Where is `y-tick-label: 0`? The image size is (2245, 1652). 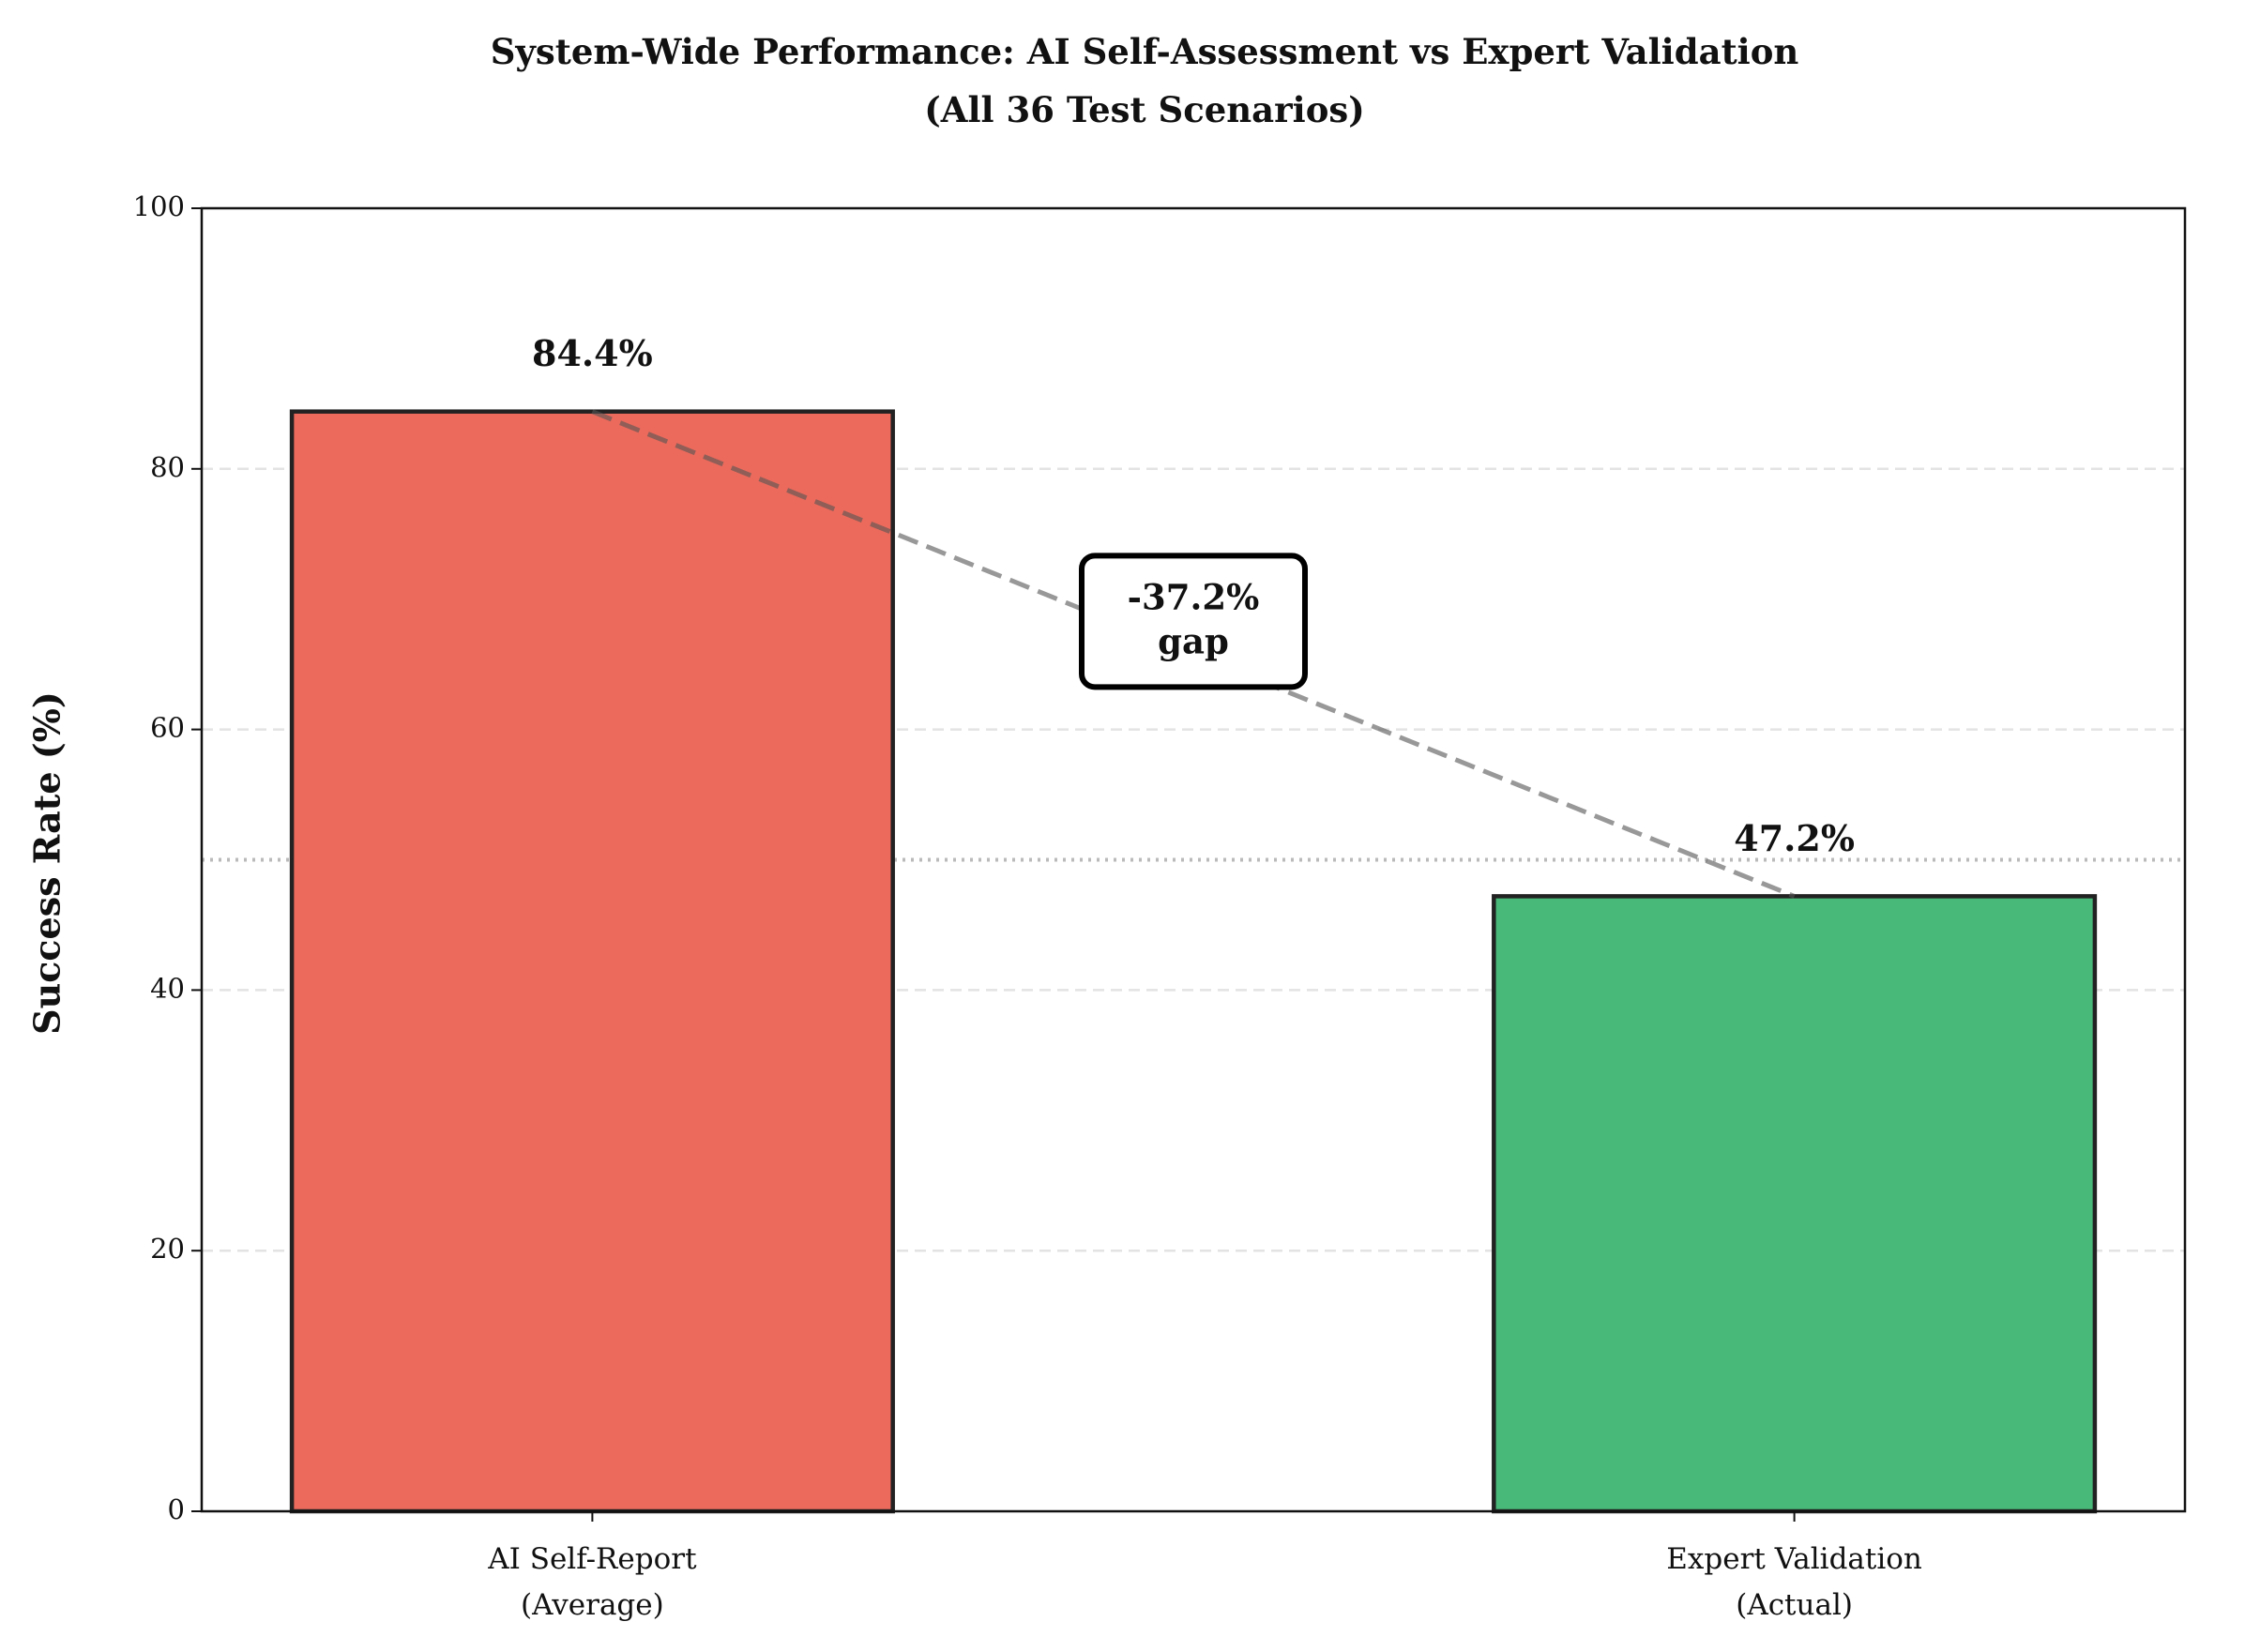
y-tick-label: 0 is located at coordinates (177, 1509).